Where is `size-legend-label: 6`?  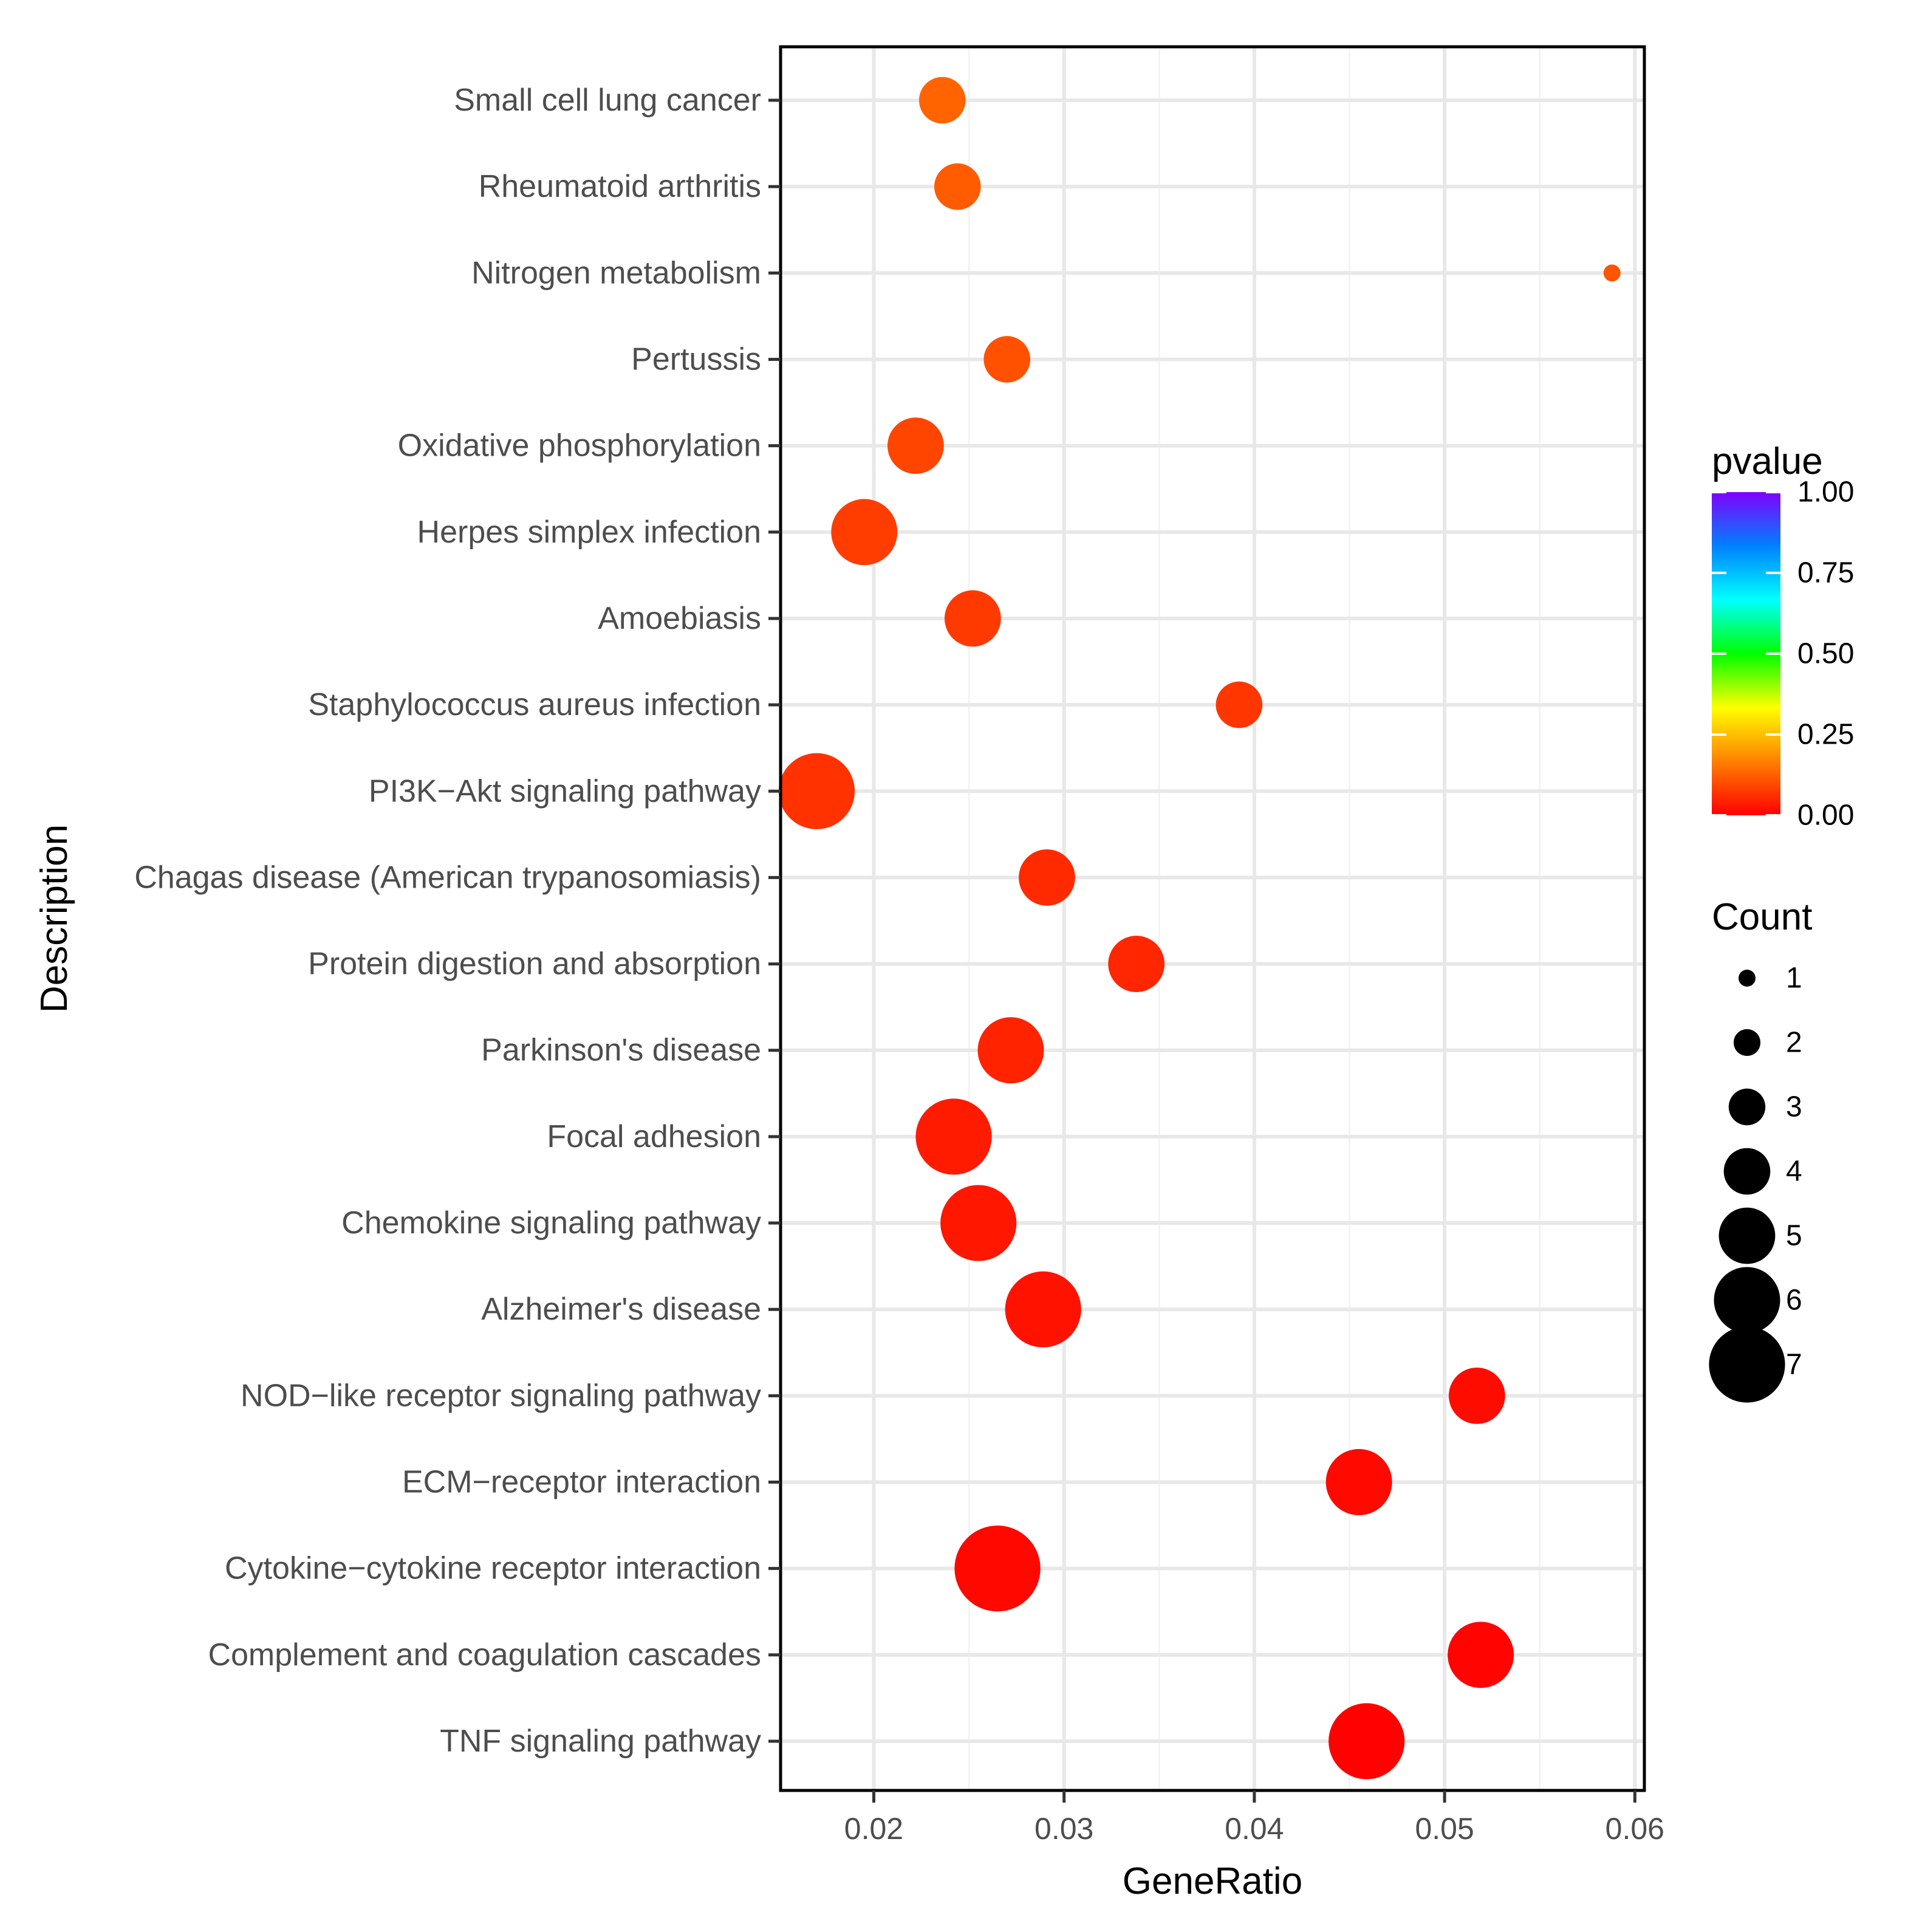 size-legend-label: 6 is located at coordinates (1794, 1300).